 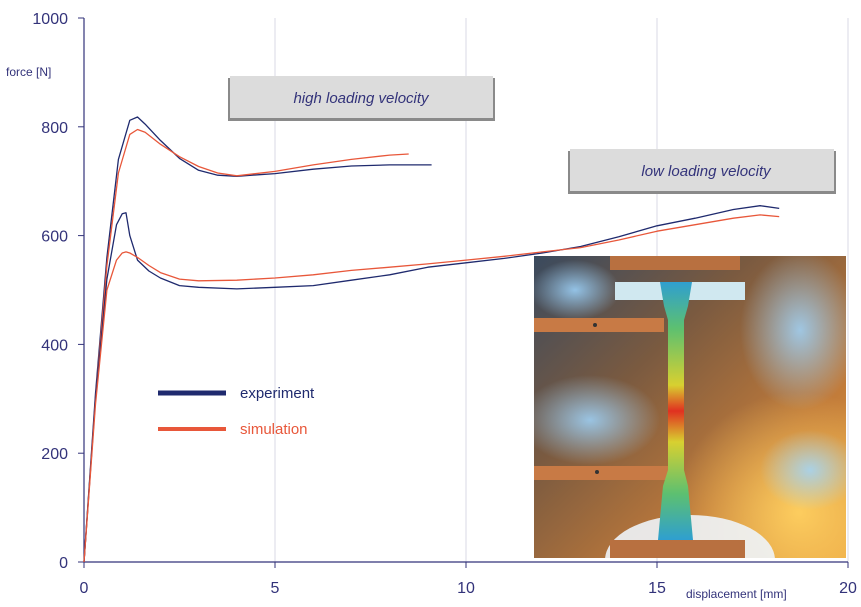 What do you see at coordinates (28, 72) in the screenshot?
I see `y-axis-label: force [N]` at bounding box center [28, 72].